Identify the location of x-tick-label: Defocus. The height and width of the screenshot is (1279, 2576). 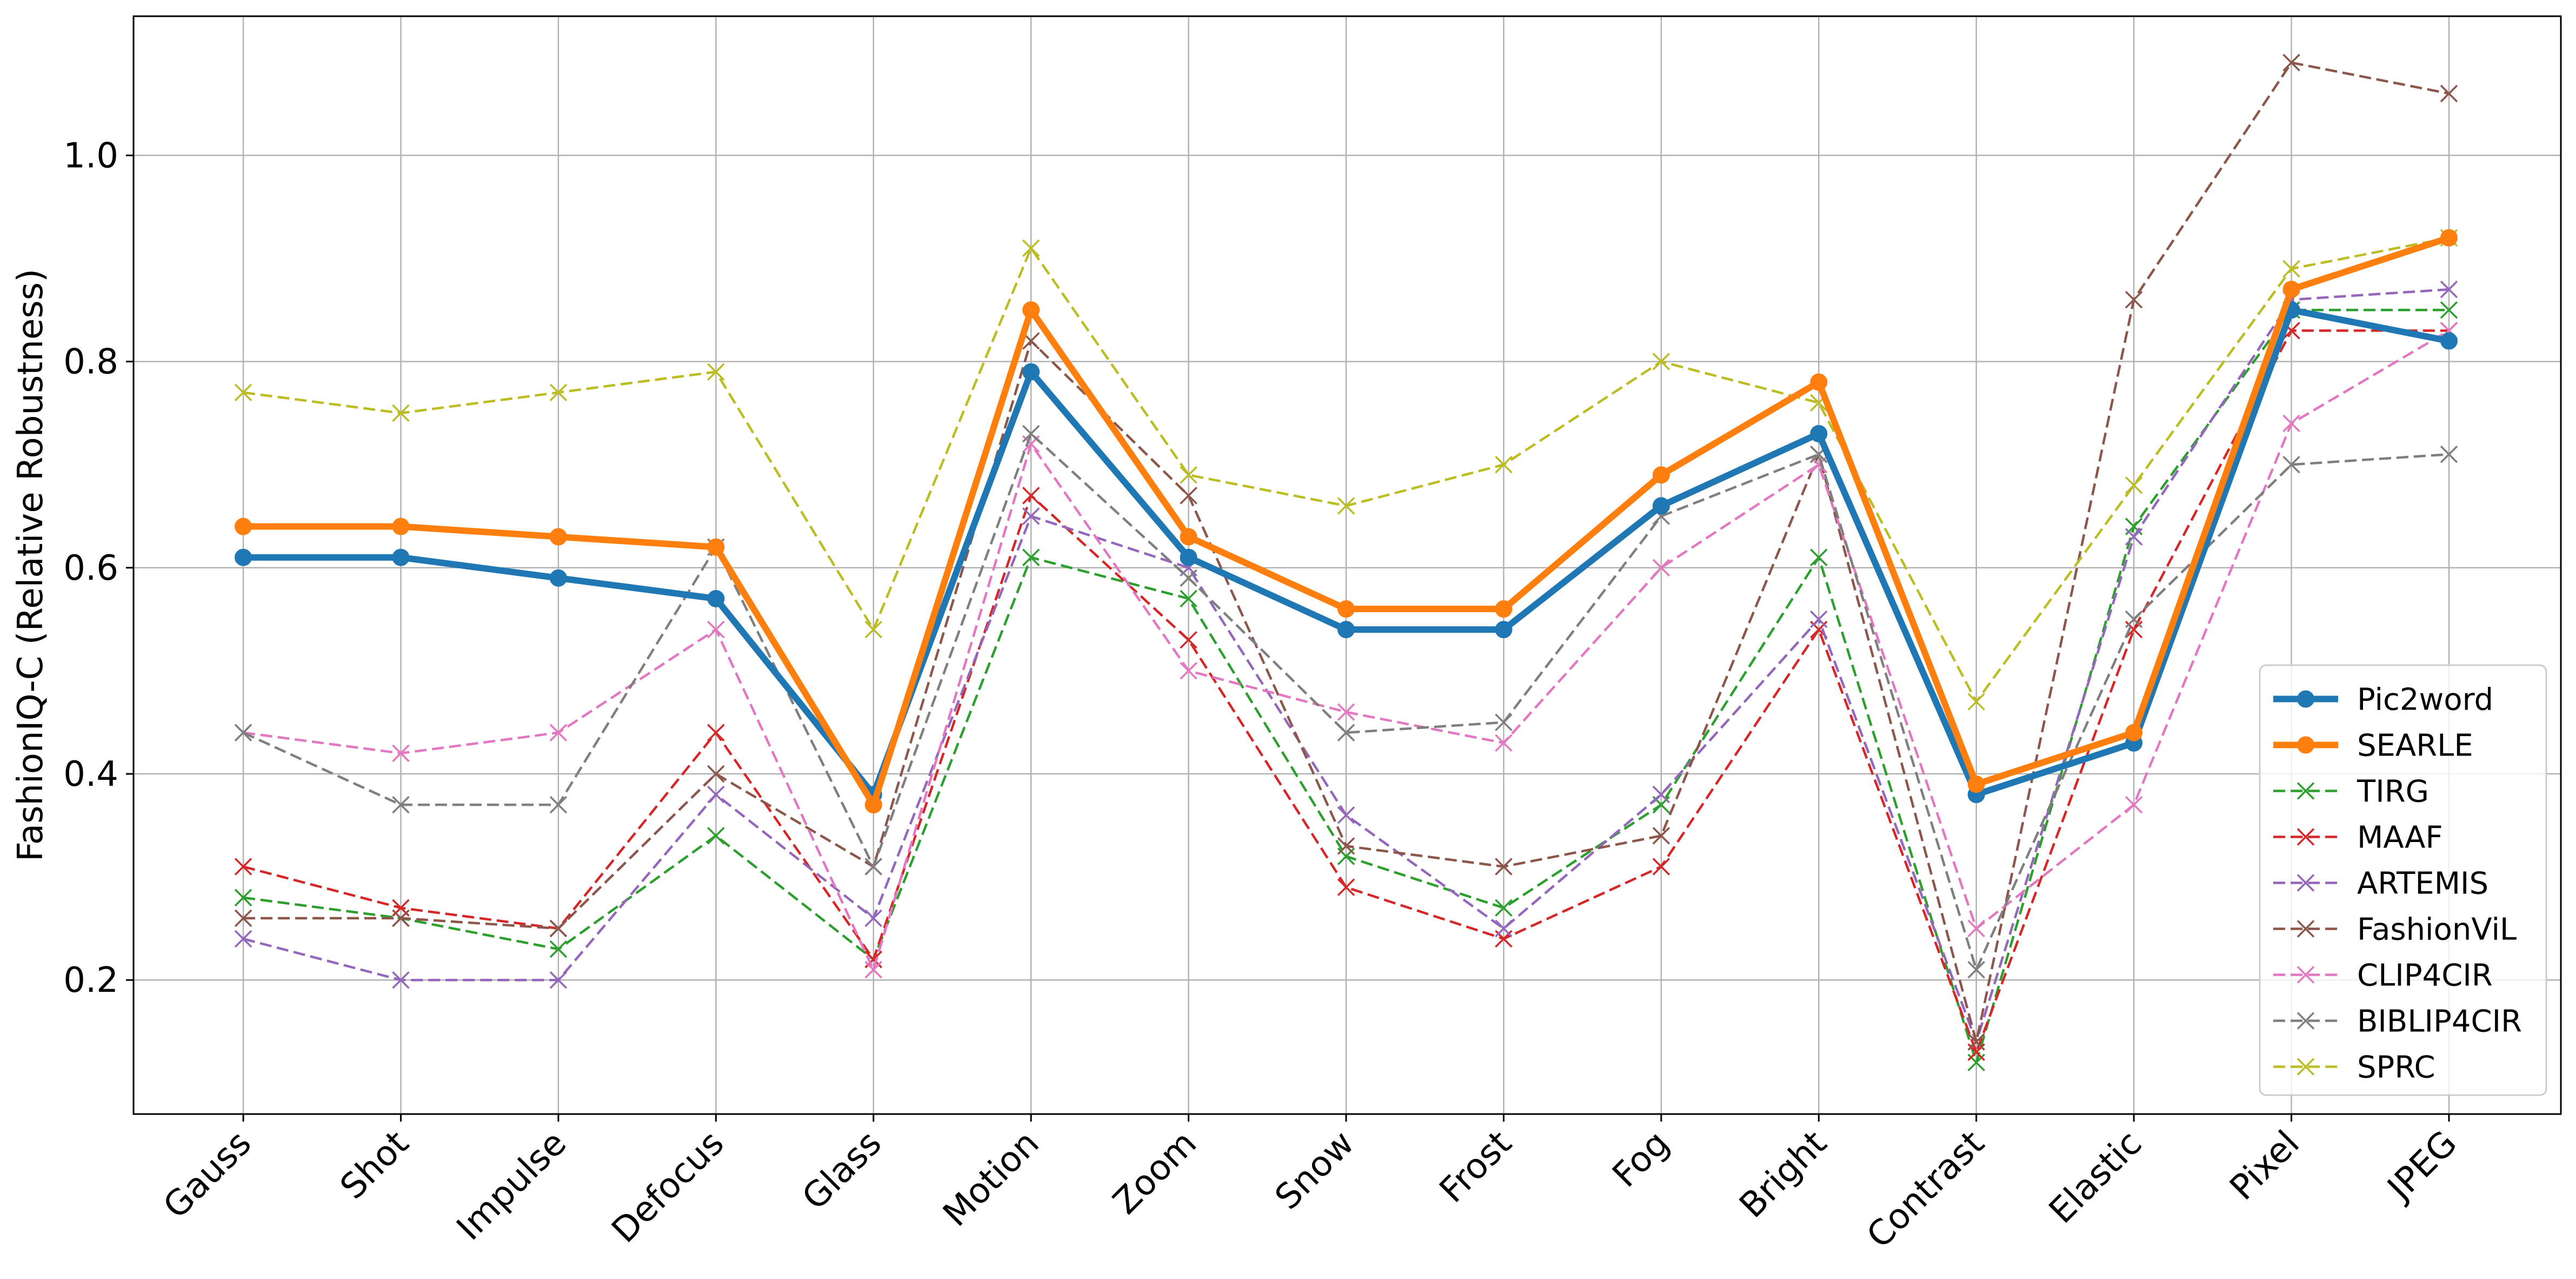
(668, 1187).